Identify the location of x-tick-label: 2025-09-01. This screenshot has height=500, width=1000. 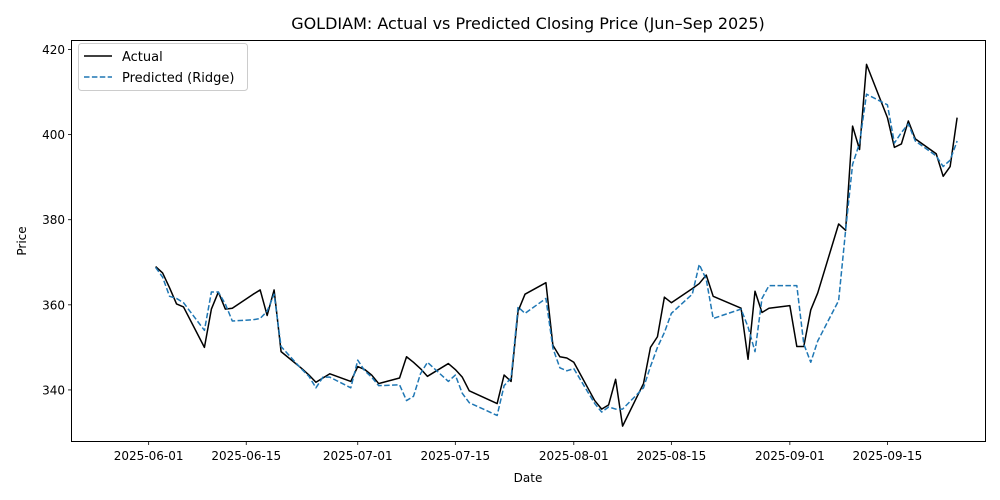
(790, 456).